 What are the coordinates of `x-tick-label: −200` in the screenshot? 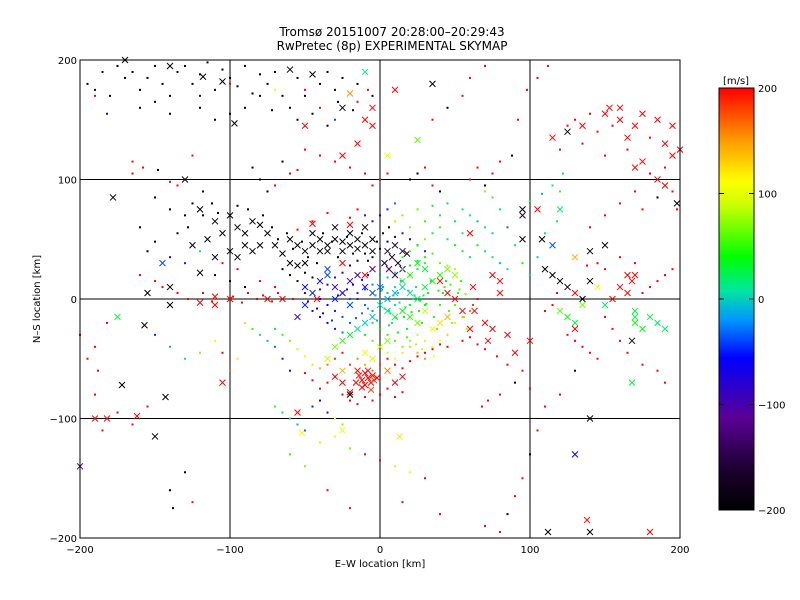 It's located at (79, 550).